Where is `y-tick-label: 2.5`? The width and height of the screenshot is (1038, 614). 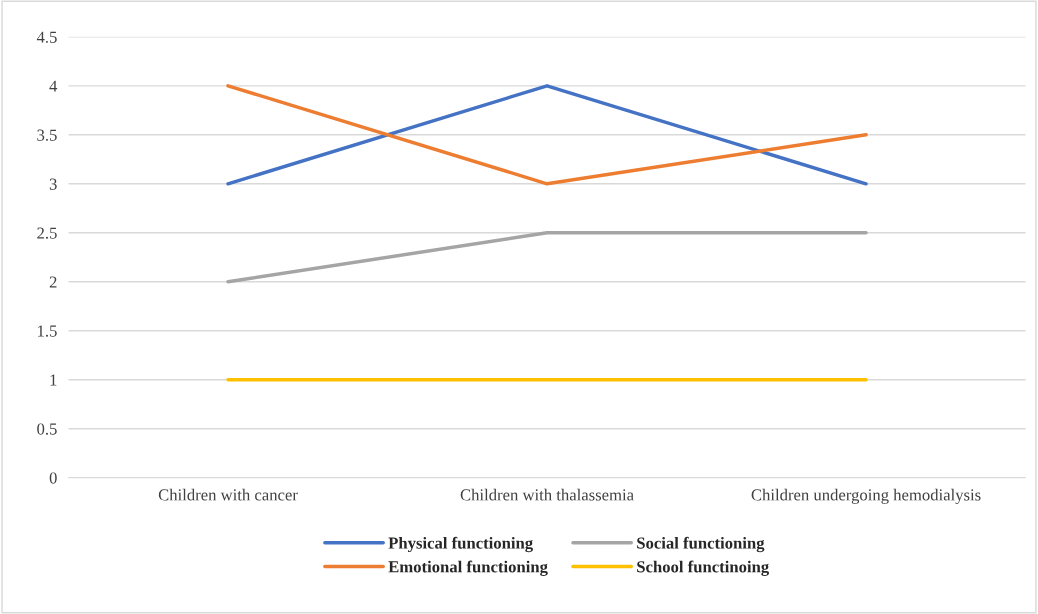 y-tick-label: 2.5 is located at coordinates (47, 233).